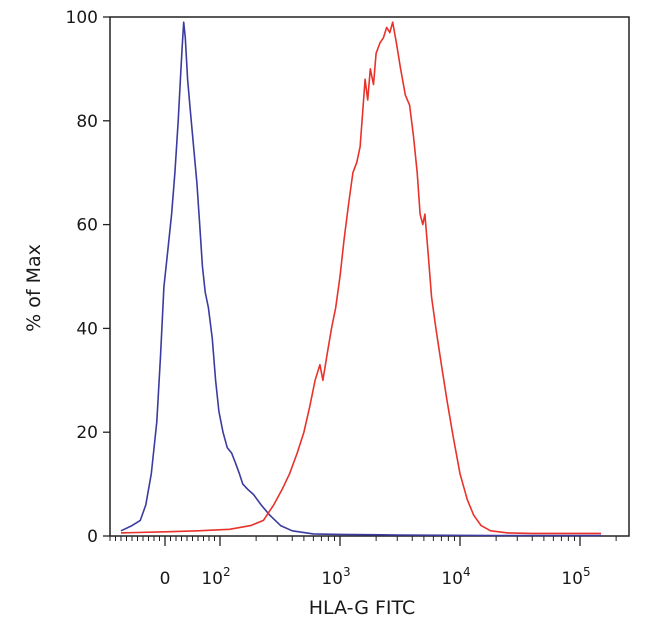  What do you see at coordinates (87, 329) in the screenshot?
I see `y-tick-label: 40` at bounding box center [87, 329].